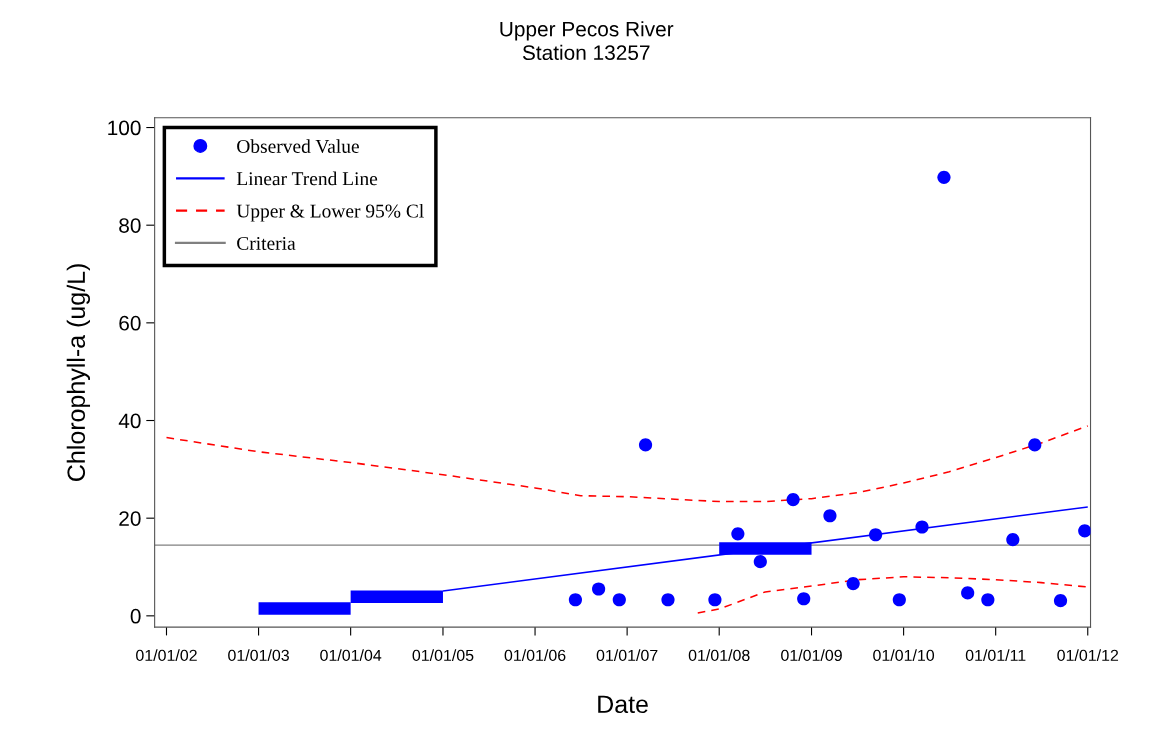  Describe the element at coordinates (995, 655) in the screenshot. I see `x-tick-label: 01/01/11` at that location.